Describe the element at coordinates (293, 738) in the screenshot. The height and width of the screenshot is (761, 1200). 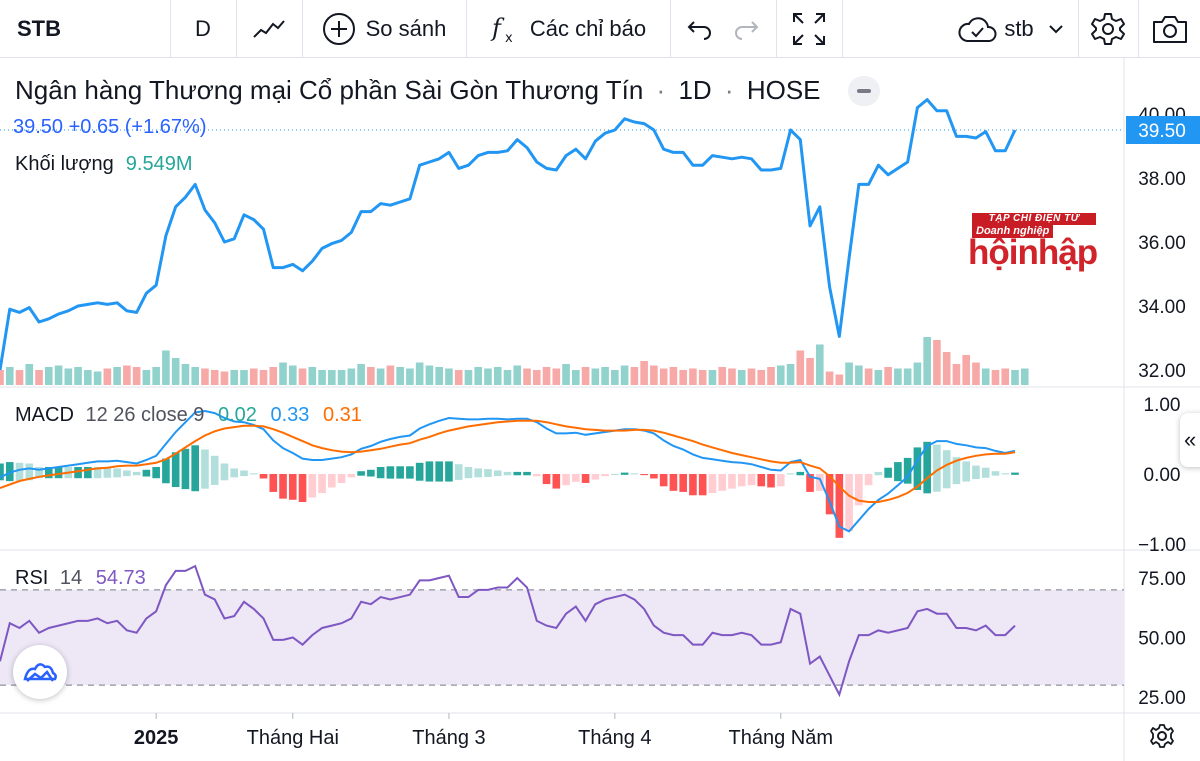
I see `time-tick-label: Tháng Hai` at that location.